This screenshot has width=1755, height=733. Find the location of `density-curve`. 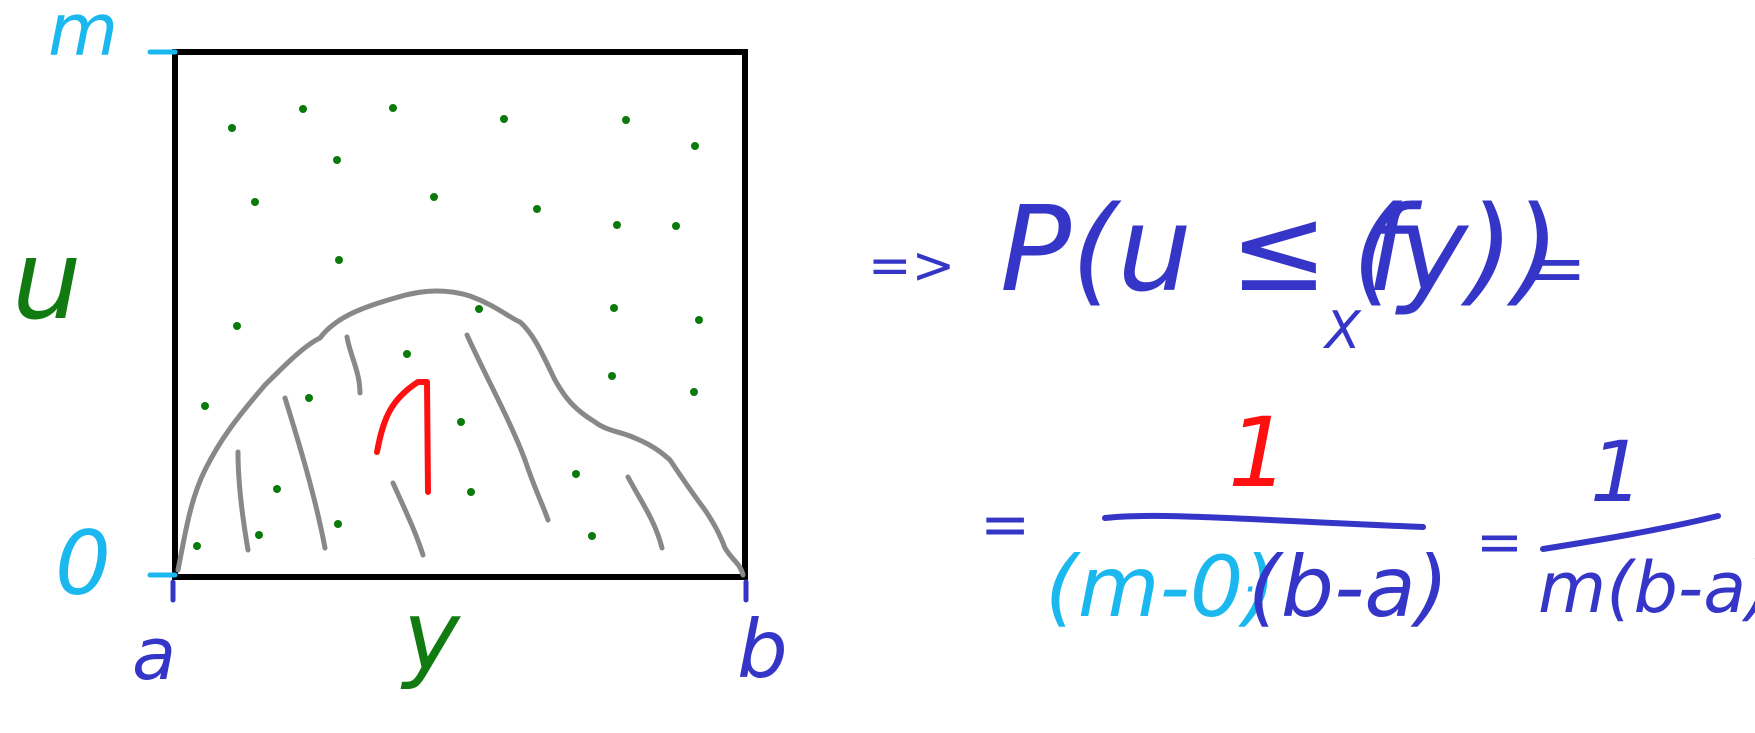

density-curve is located at coordinates (460, 433).